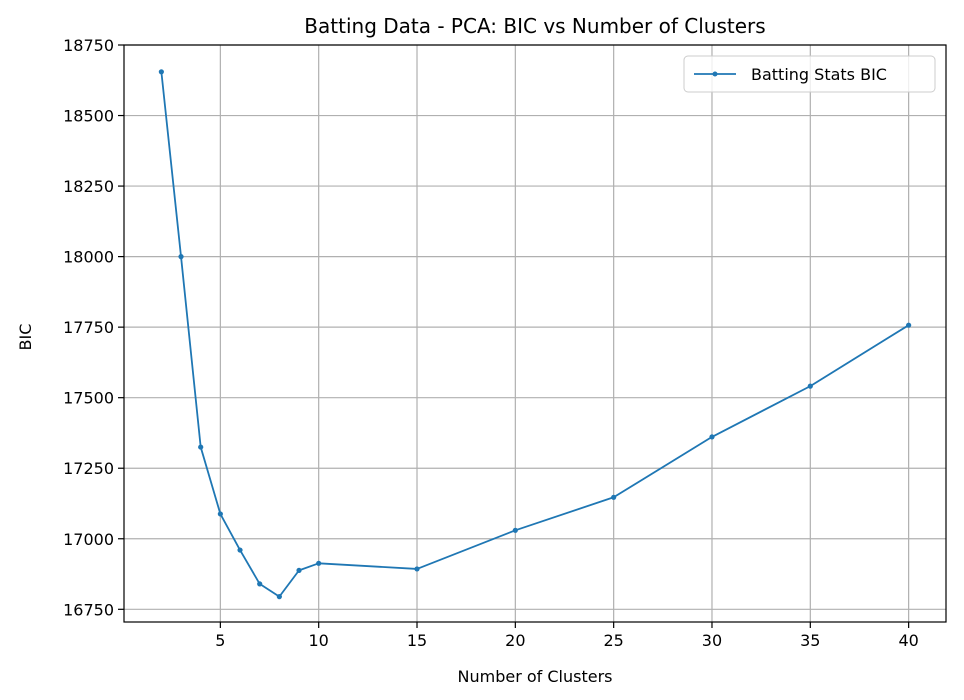 This screenshot has width=964, height=700. Describe the element at coordinates (535, 676) in the screenshot. I see `x-axis-label: Number of Clusters` at that location.